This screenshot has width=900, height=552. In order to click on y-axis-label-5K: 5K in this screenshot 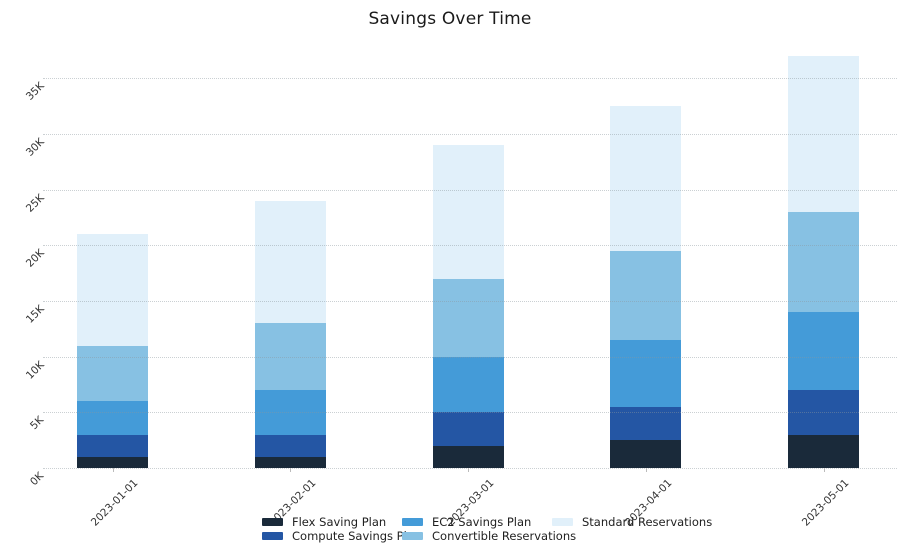, I will do `click(37, 423)`.